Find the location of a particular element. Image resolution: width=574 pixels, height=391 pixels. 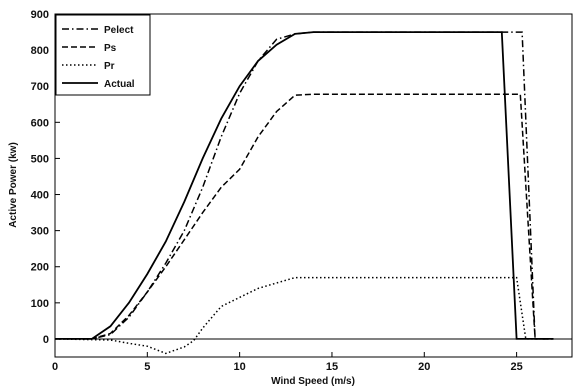

x-tick-label: 5 is located at coordinates (147, 367).